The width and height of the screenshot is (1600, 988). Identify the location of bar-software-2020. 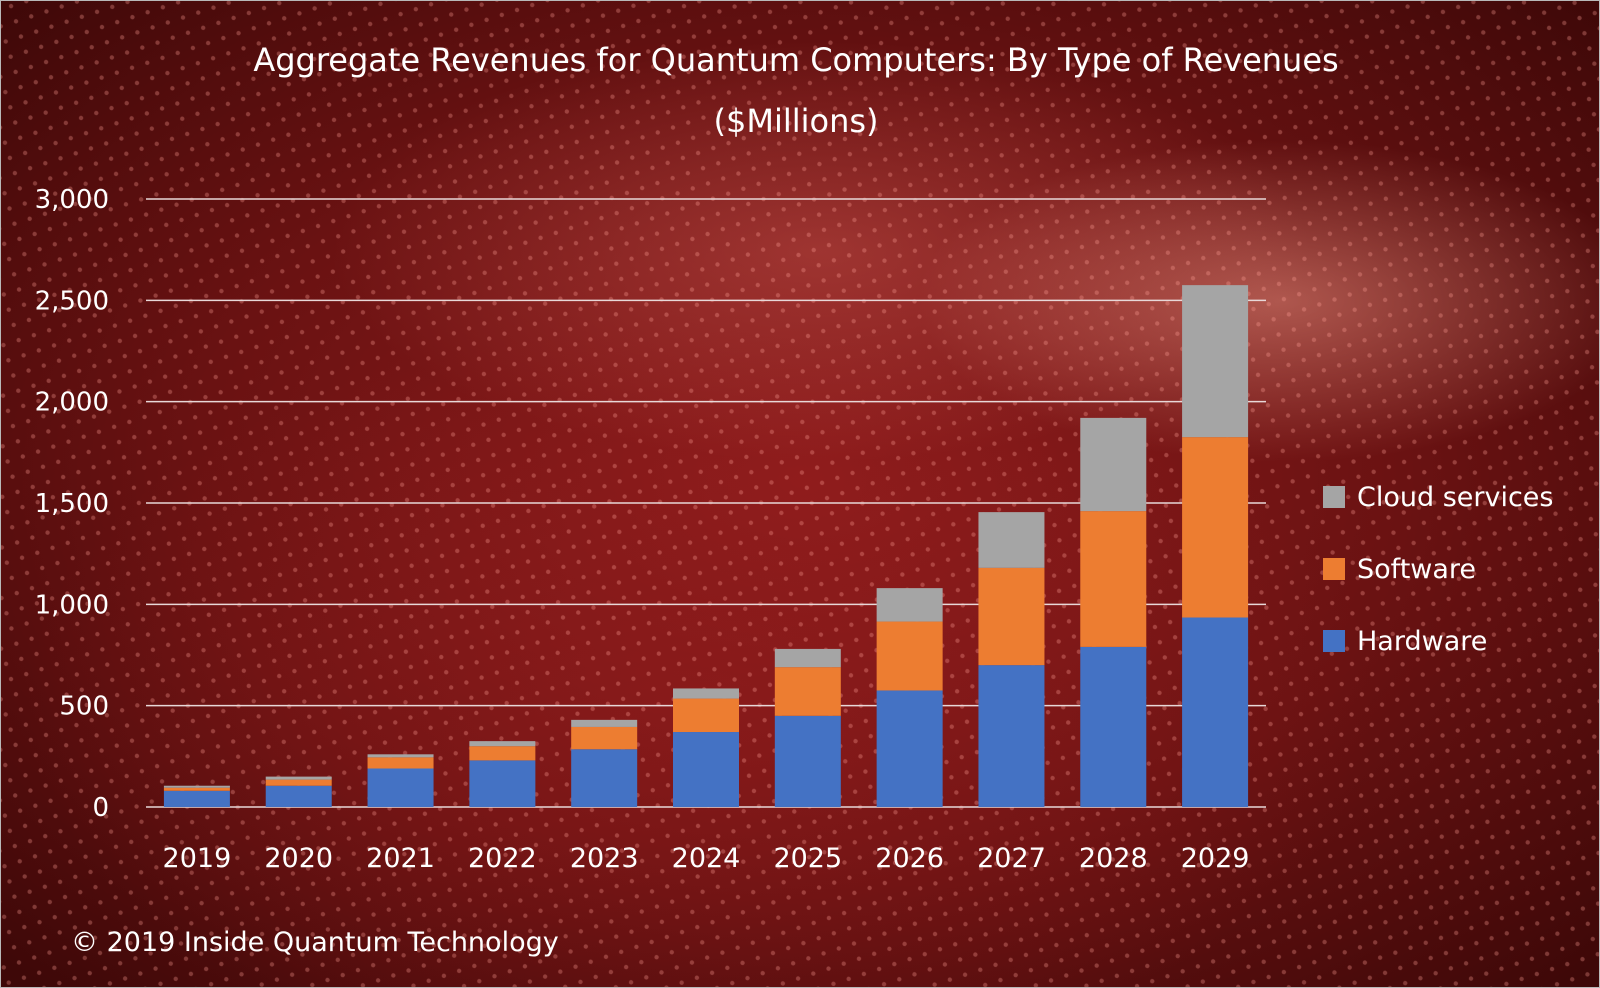
(298, 782).